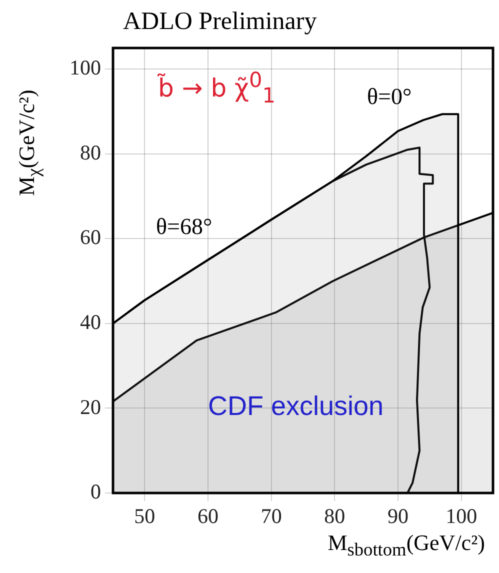 This screenshot has width=499, height=573. I want to click on y-tick-label: 40, so click(90, 322).